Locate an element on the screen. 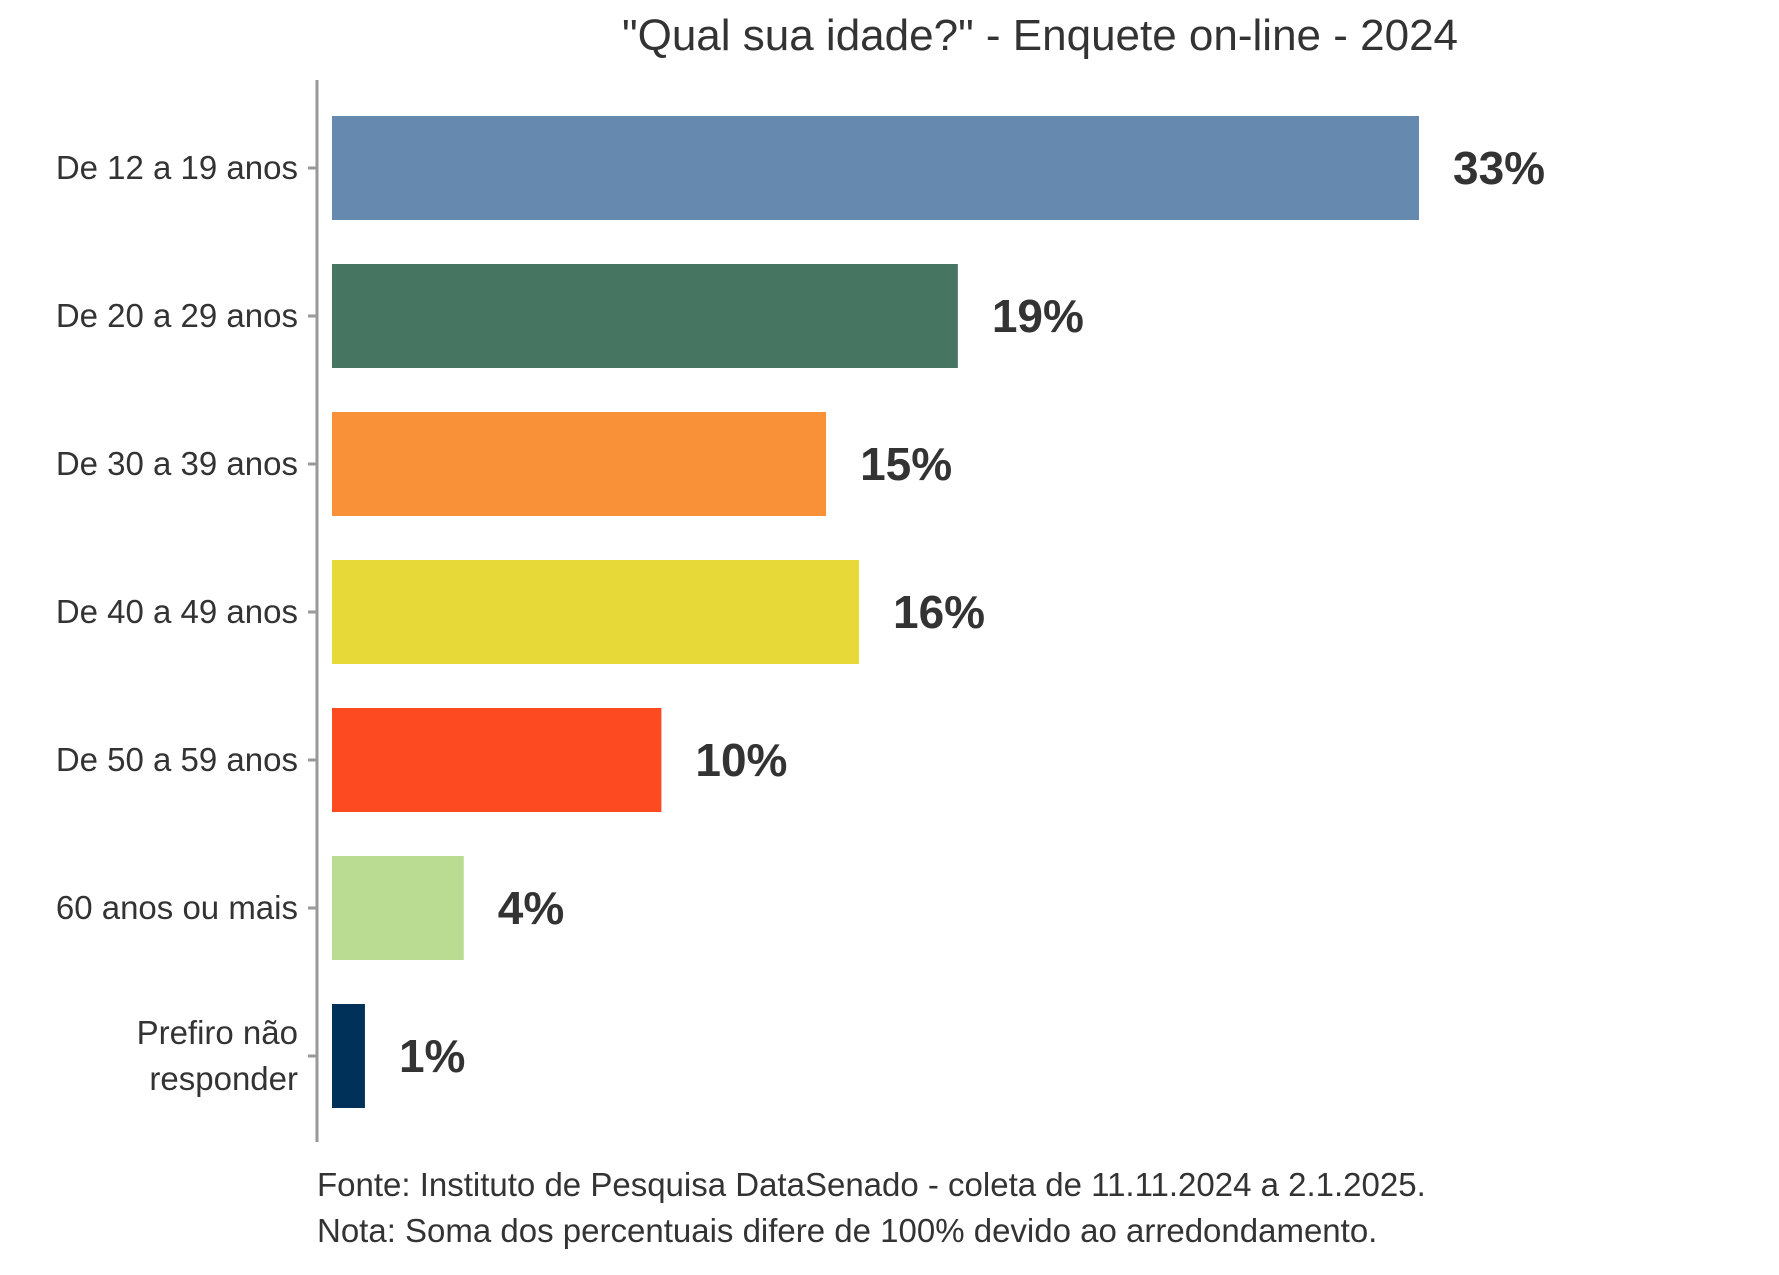 The height and width of the screenshot is (1275, 1779). category-label-de-40-a-49-anos: De 40 a 49 anos is located at coordinates (177, 611).